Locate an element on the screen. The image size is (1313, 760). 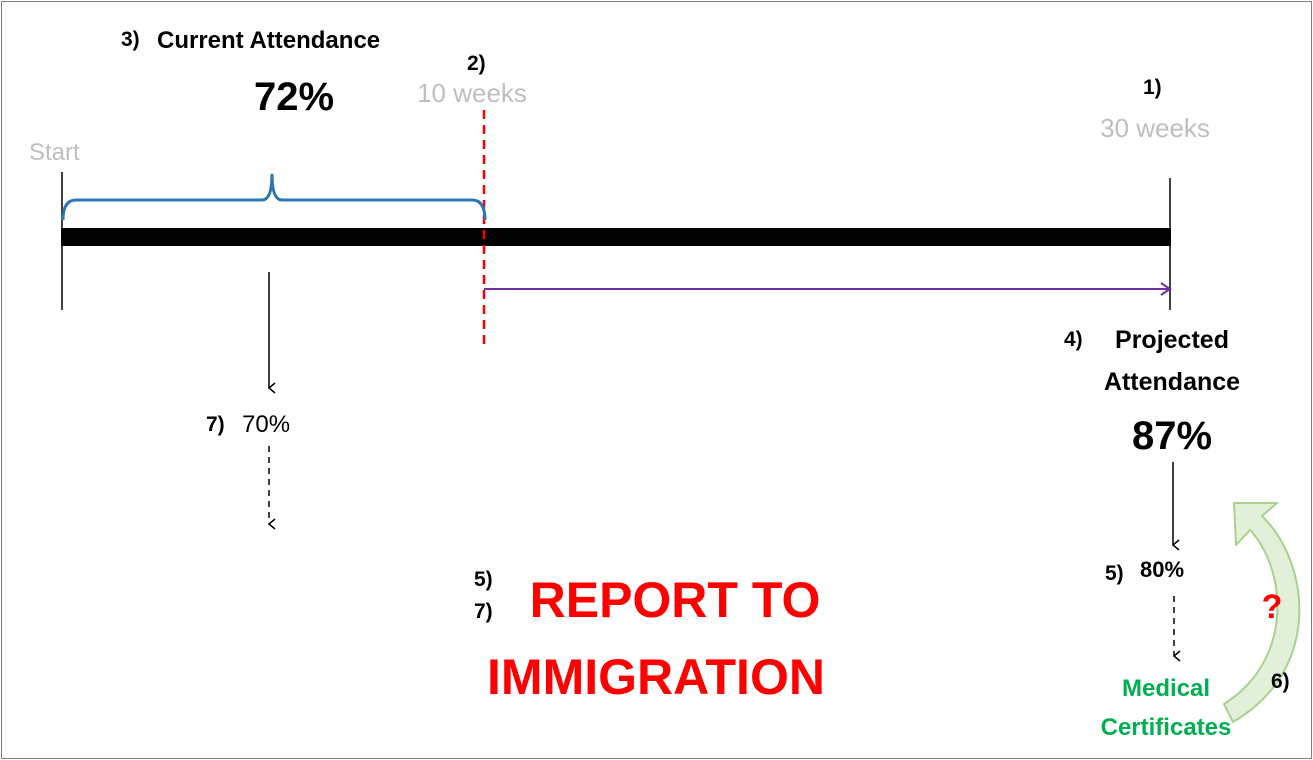
week10-label: 10 weeks is located at coordinates (472, 93).